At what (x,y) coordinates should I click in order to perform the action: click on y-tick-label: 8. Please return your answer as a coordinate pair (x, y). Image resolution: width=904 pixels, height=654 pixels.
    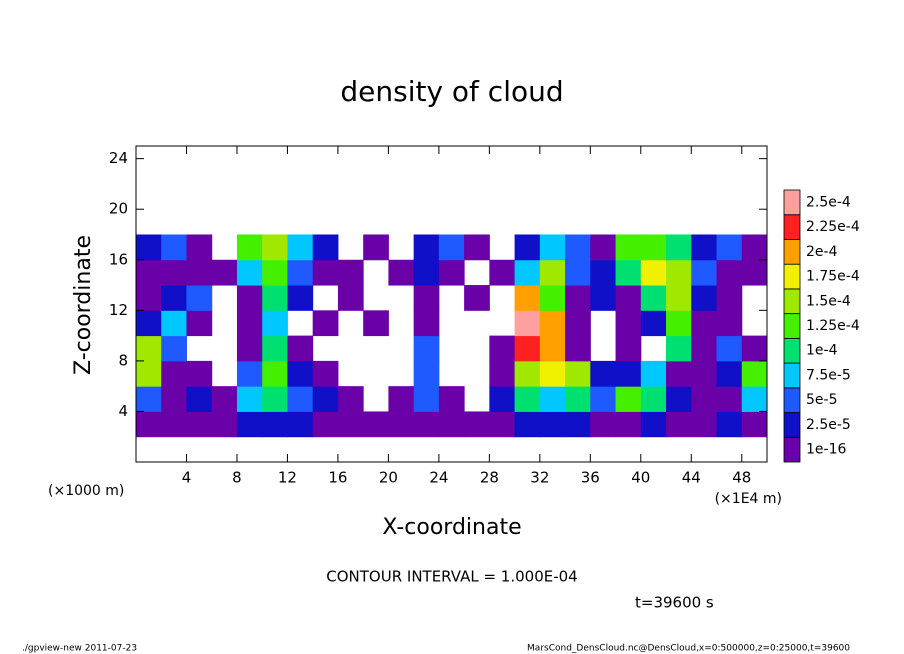
    Looking at the image, I should click on (123, 360).